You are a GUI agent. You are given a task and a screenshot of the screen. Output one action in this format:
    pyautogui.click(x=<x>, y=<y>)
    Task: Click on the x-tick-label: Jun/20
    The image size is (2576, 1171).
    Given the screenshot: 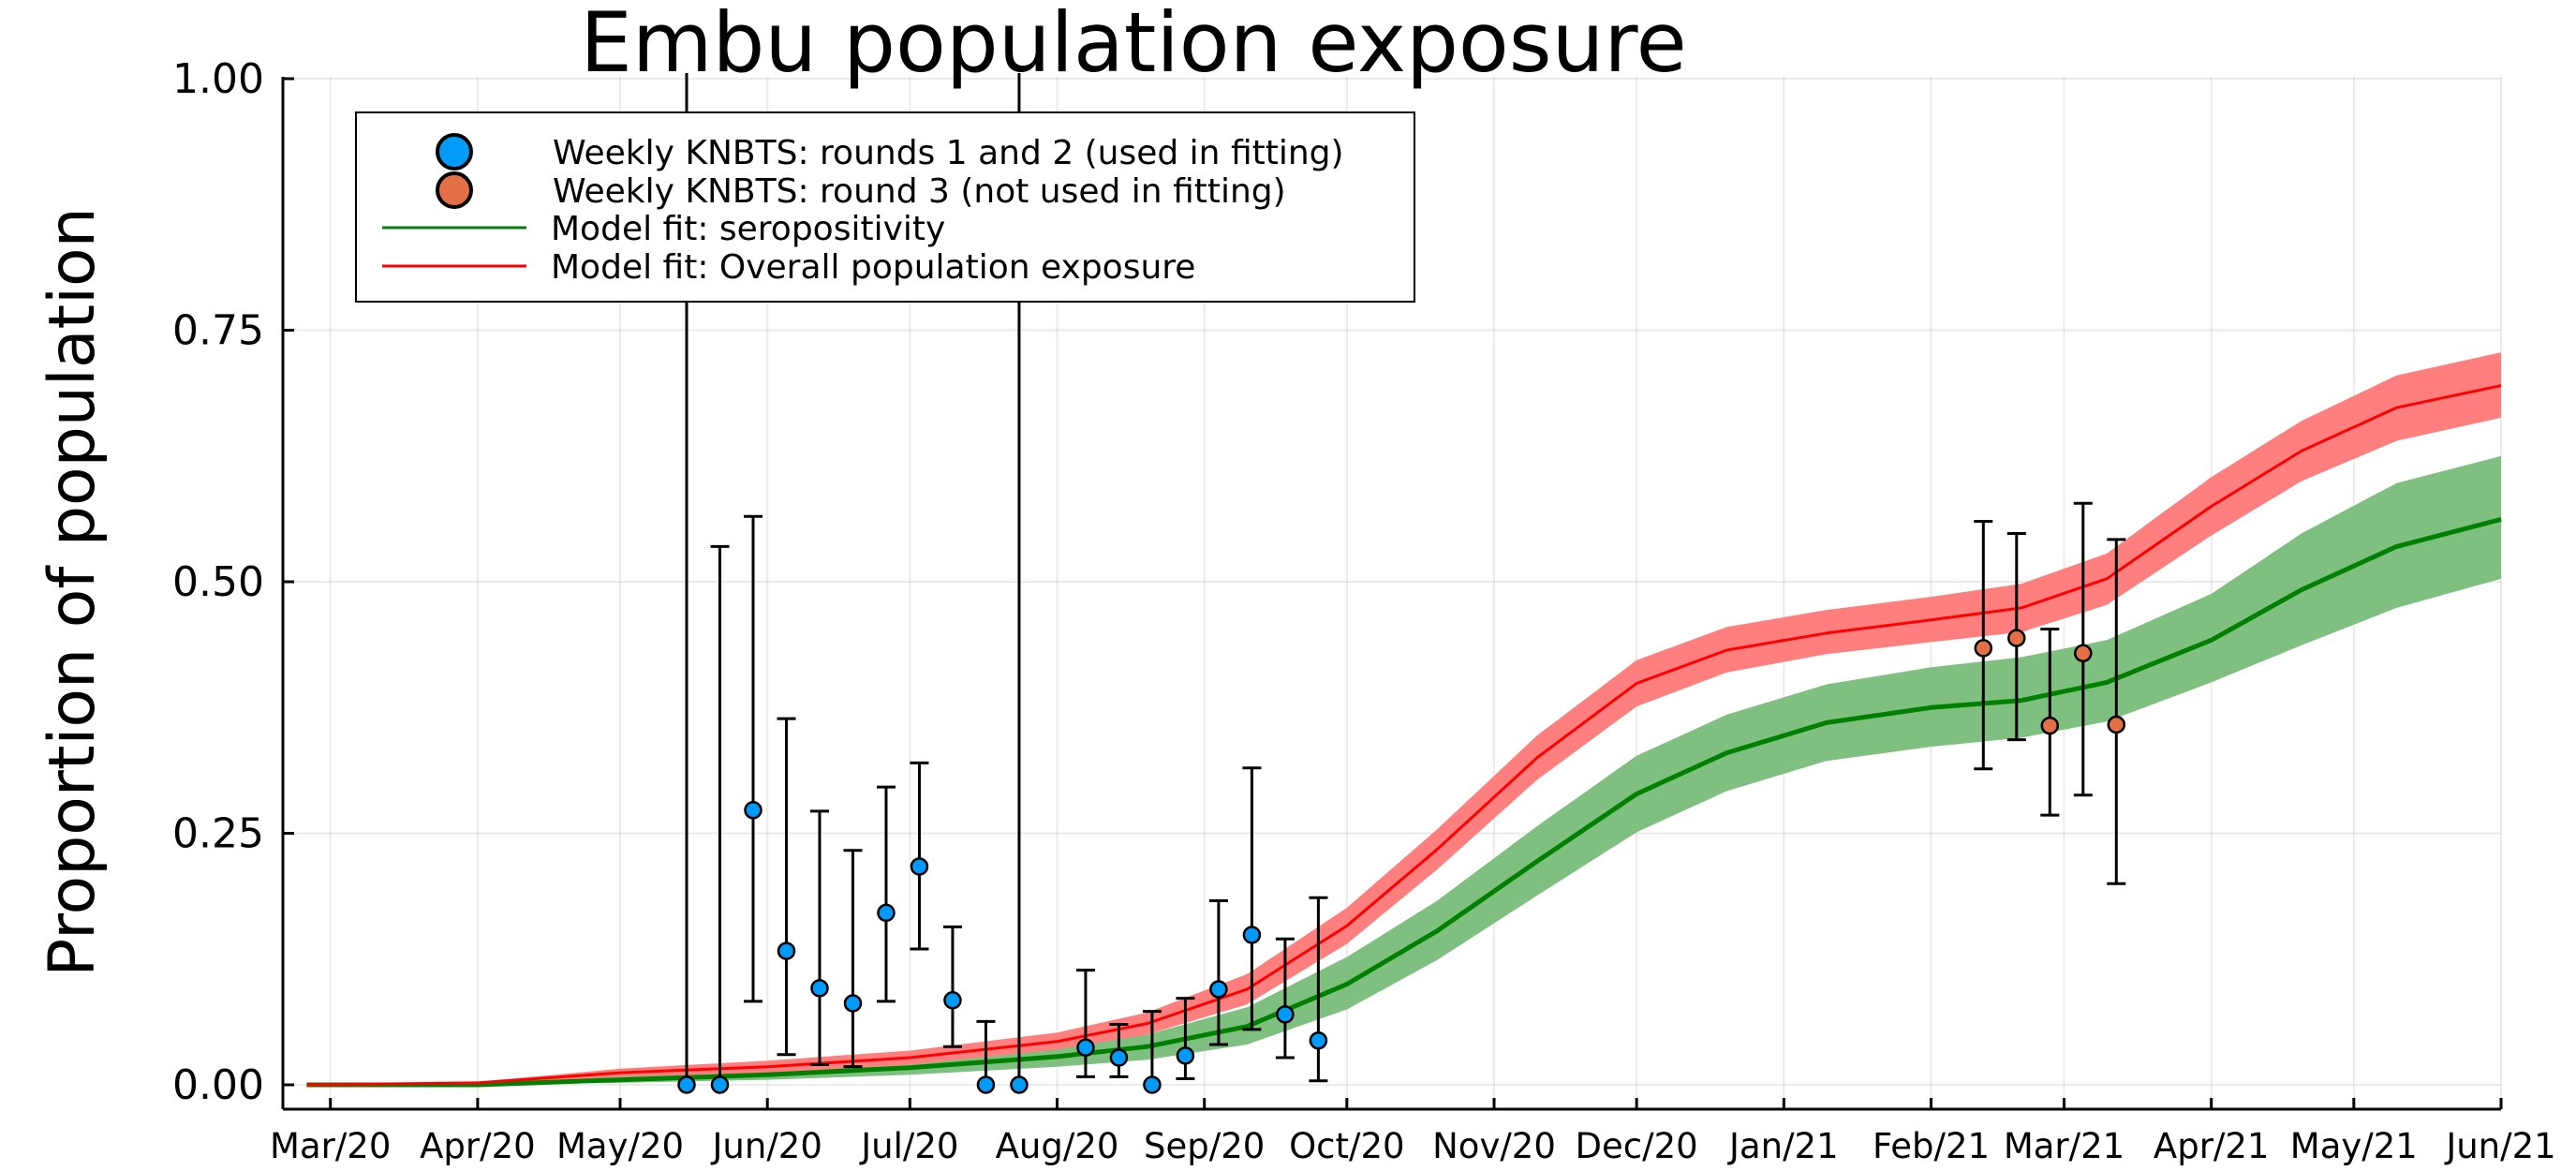 What is the action you would take?
    pyautogui.click(x=766, y=1146)
    